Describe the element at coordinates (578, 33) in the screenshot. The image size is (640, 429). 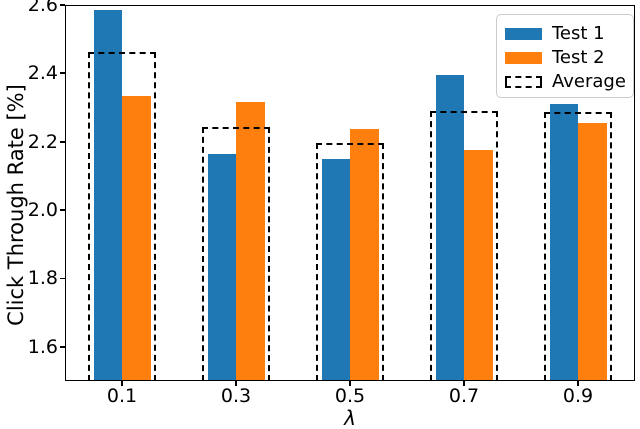
I see `legend-label-test1: Test 1` at that location.